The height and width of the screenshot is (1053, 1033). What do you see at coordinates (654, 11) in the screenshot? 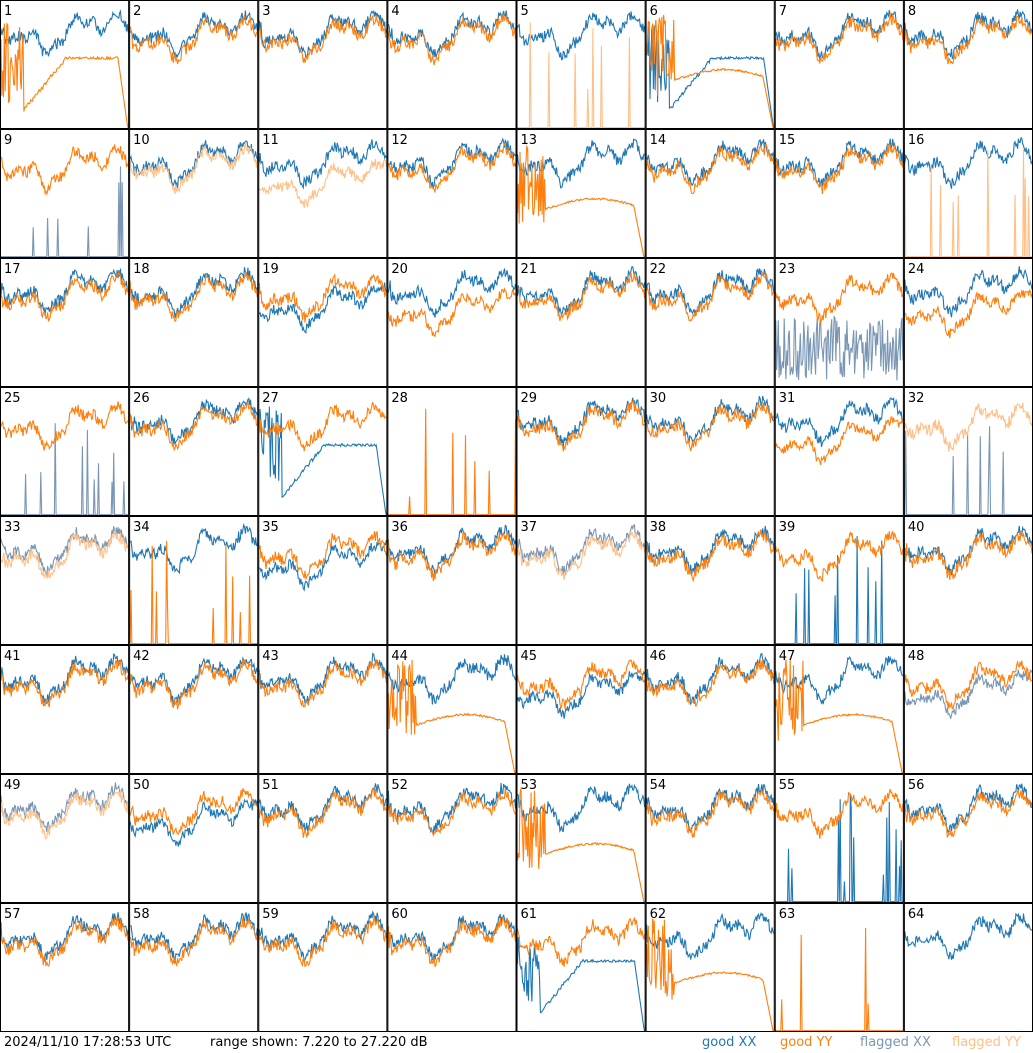
I see `panel-label-6: 6` at bounding box center [654, 11].